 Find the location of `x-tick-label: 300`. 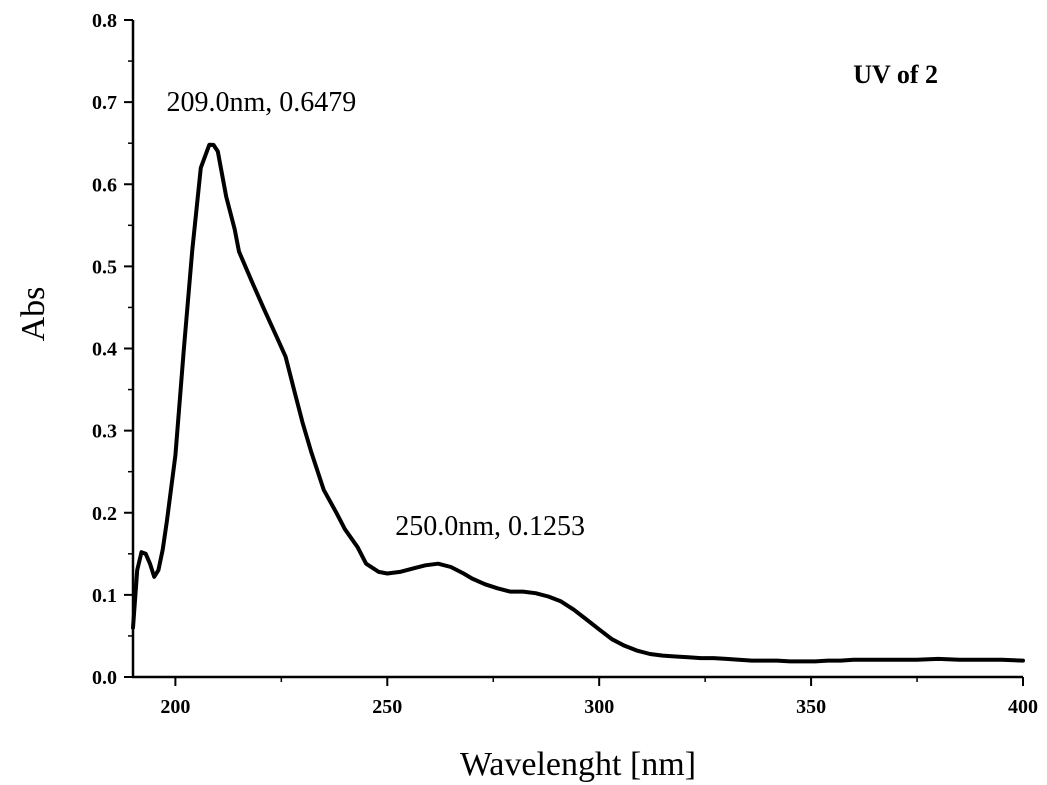

x-tick-label: 300 is located at coordinates (599, 707).